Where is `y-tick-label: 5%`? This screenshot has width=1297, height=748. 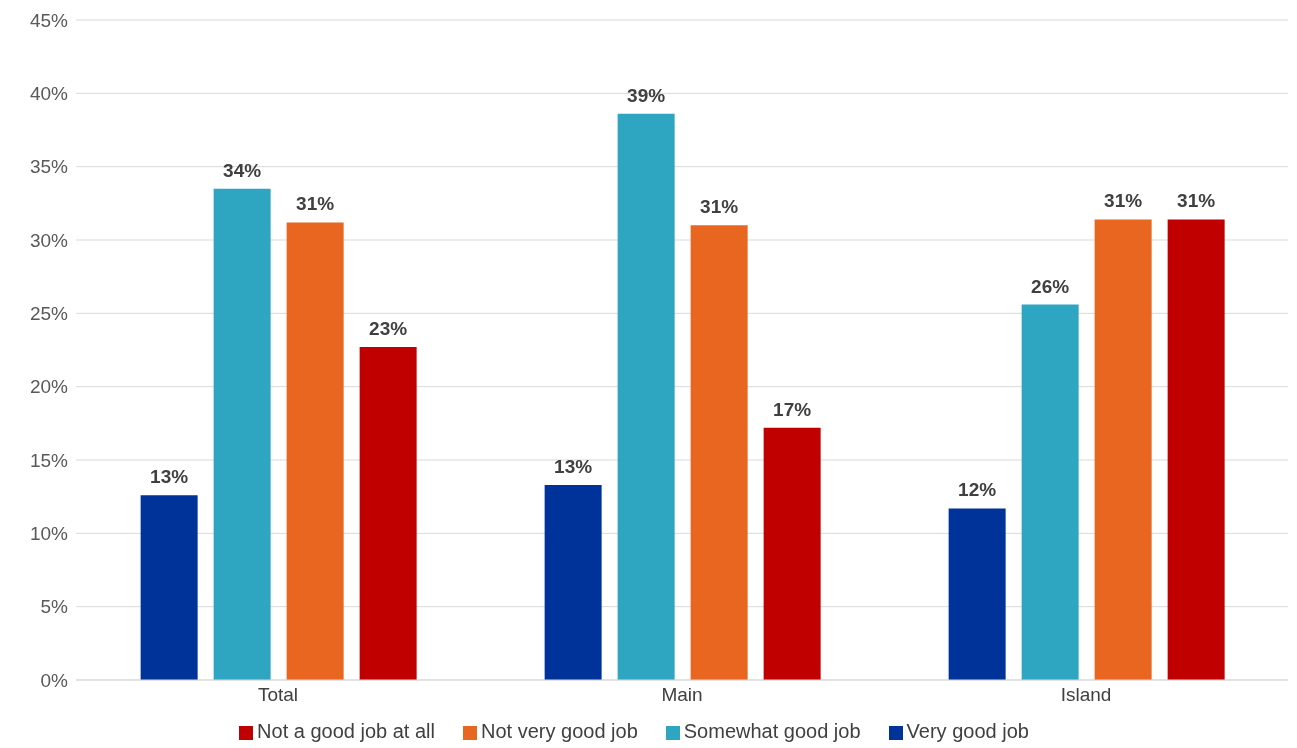 y-tick-label: 5% is located at coordinates (54, 607).